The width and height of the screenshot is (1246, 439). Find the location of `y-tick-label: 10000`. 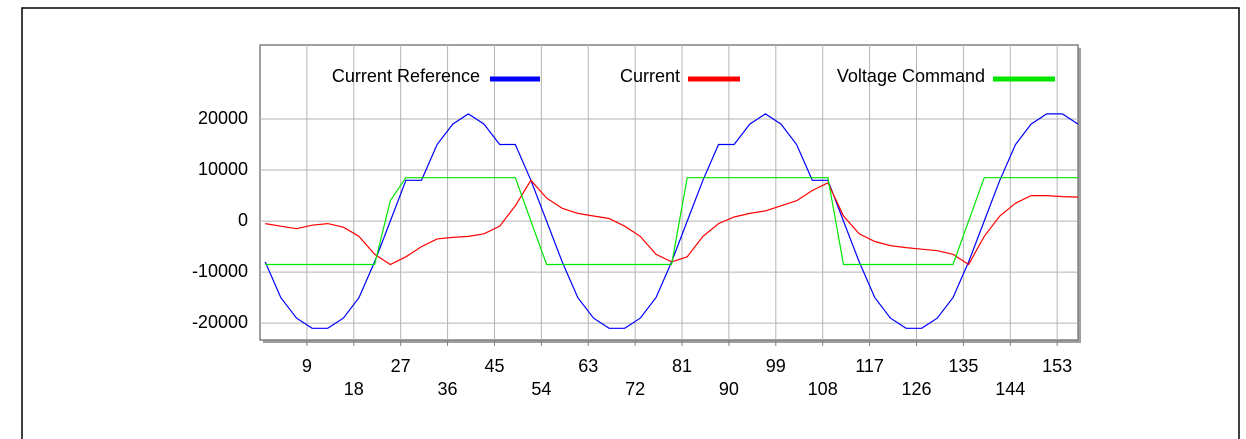

y-tick-label: 10000 is located at coordinates (223, 169).